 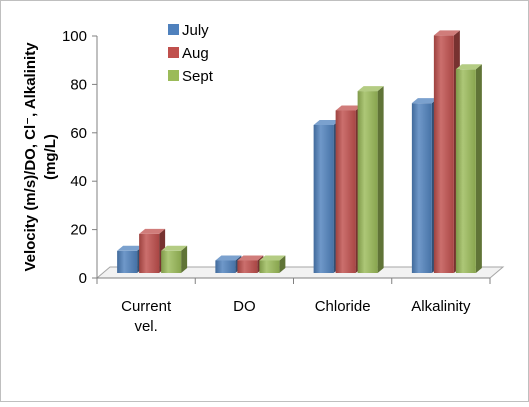 I want to click on legend-label: Sept, so click(x=198, y=76).